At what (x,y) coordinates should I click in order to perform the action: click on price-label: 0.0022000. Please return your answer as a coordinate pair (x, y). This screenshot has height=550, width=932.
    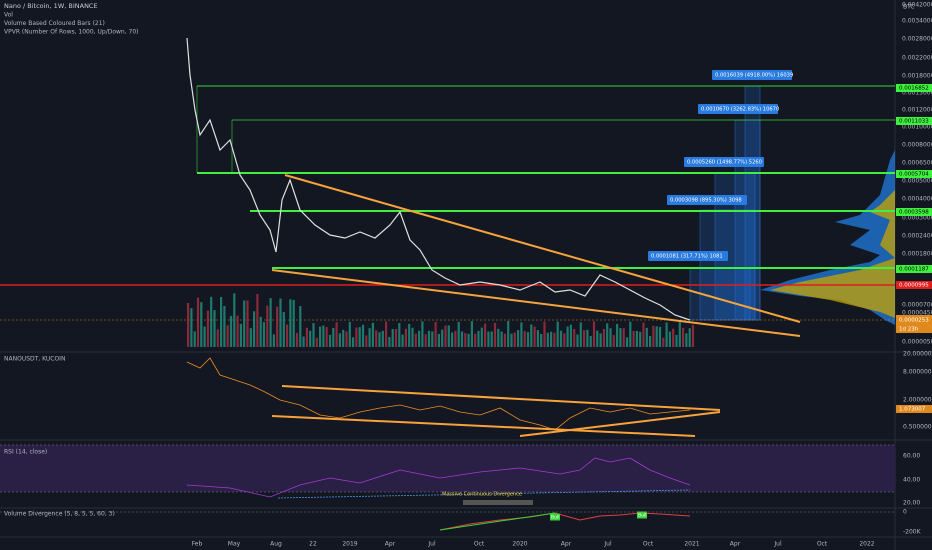
    Looking at the image, I should click on (917, 58).